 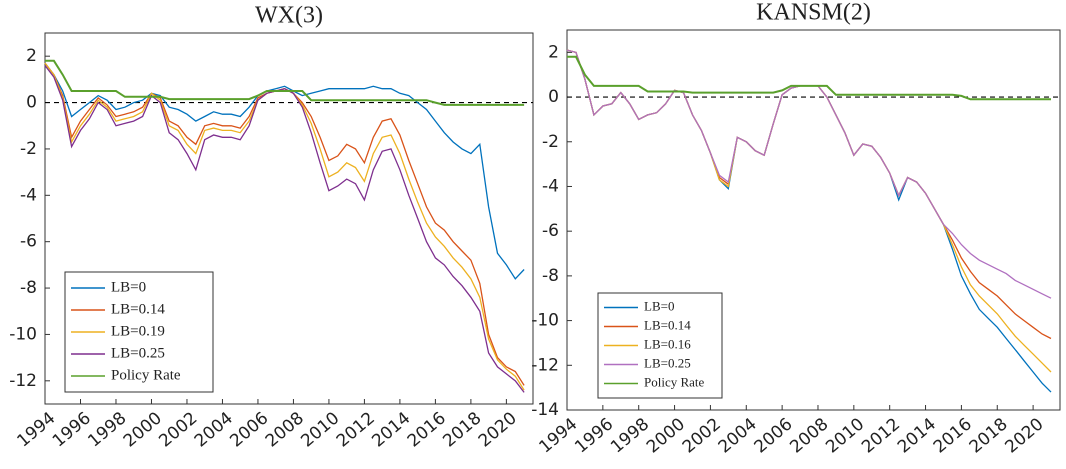 I want to click on legend-label: LB=0.16, so click(x=667, y=343).